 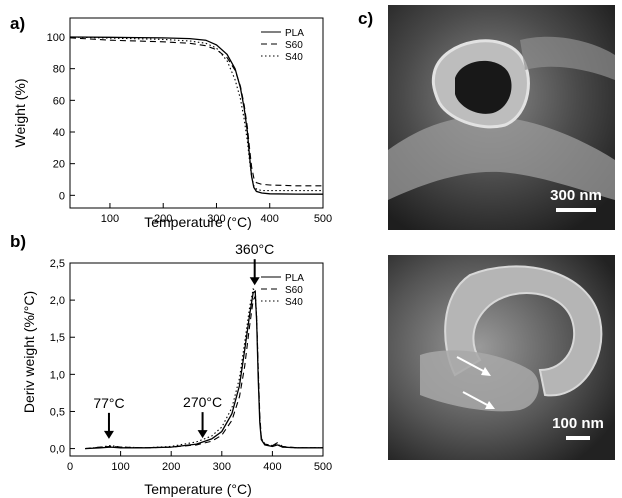 What do you see at coordinates (108, 403) in the screenshot?
I see `annotation-label: 77°C` at bounding box center [108, 403].